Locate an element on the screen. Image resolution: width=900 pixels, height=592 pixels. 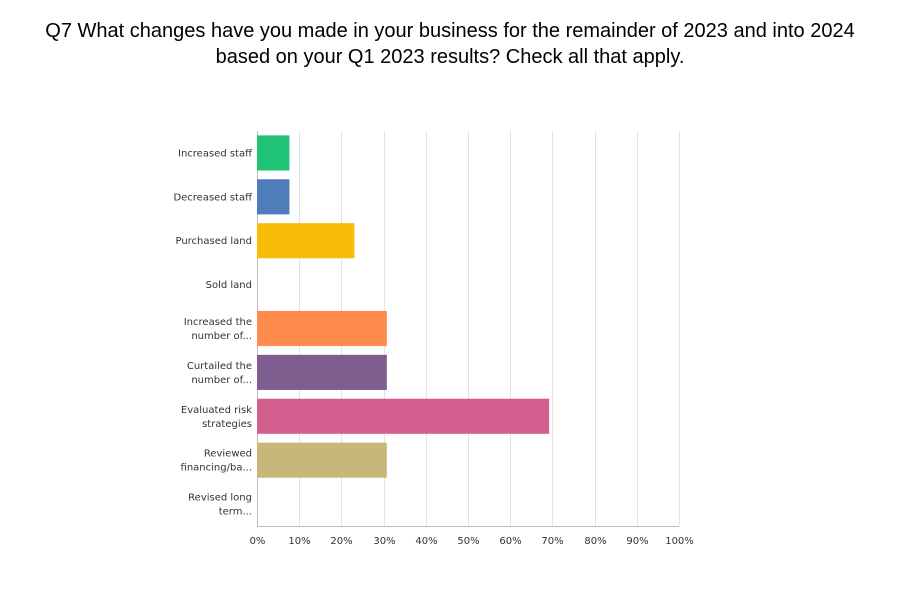
category-label: Revised long is located at coordinates (220, 498).